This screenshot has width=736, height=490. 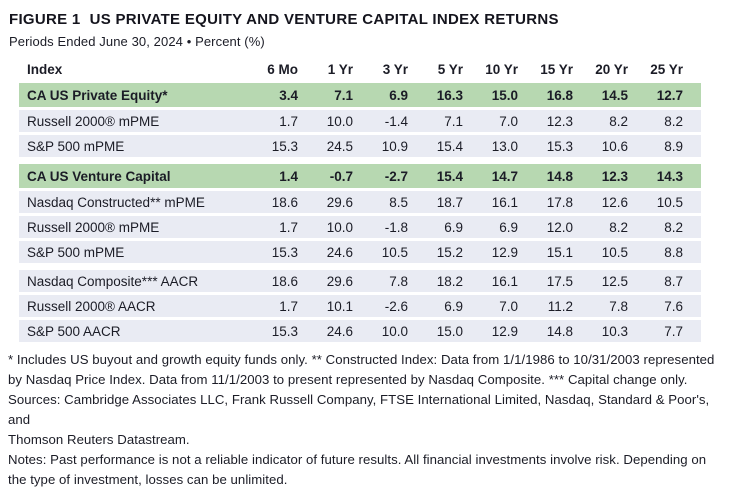 I want to click on row-value: 17.8, so click(x=559, y=202).